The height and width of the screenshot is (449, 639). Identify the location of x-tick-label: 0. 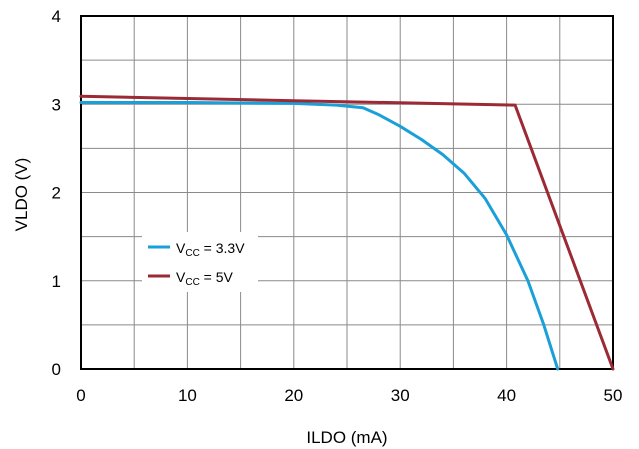
(80, 395).